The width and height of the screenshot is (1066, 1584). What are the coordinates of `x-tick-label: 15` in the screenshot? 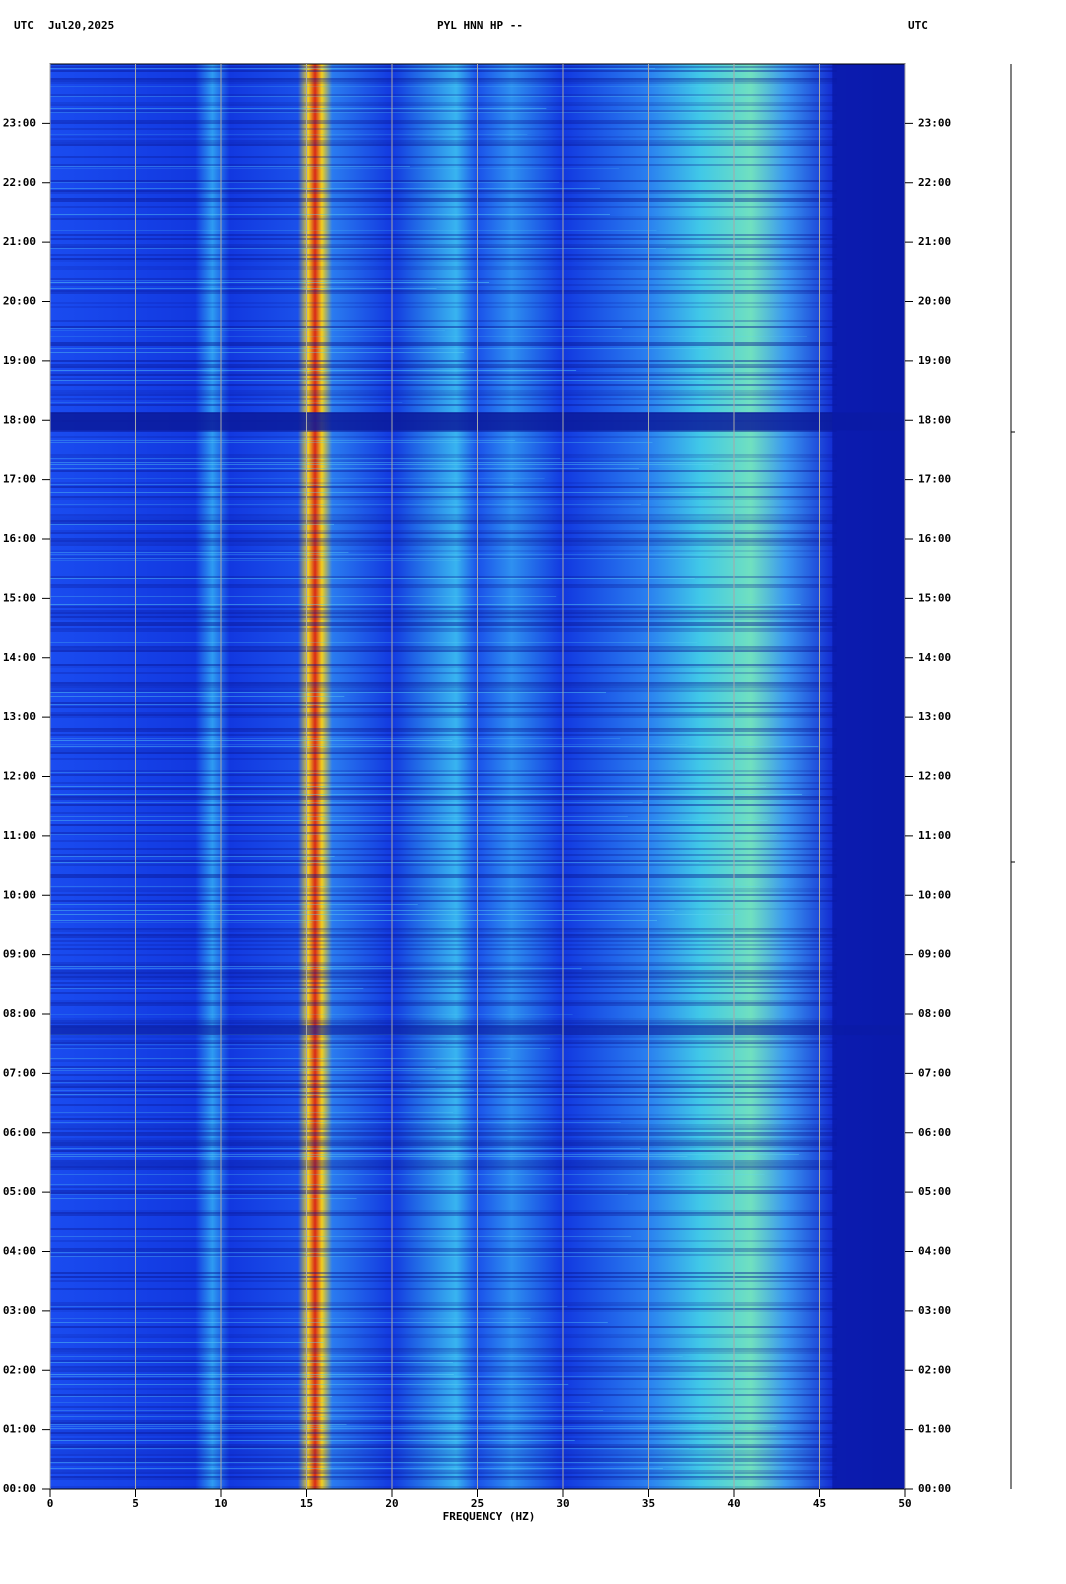 It's located at (306, 1503).